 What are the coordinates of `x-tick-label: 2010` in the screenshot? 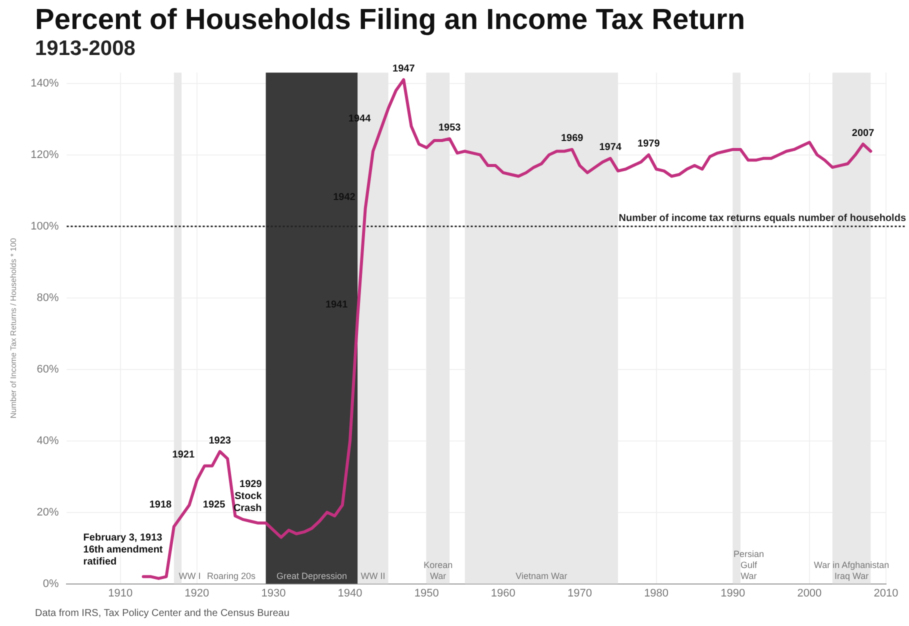 It's located at (886, 593).